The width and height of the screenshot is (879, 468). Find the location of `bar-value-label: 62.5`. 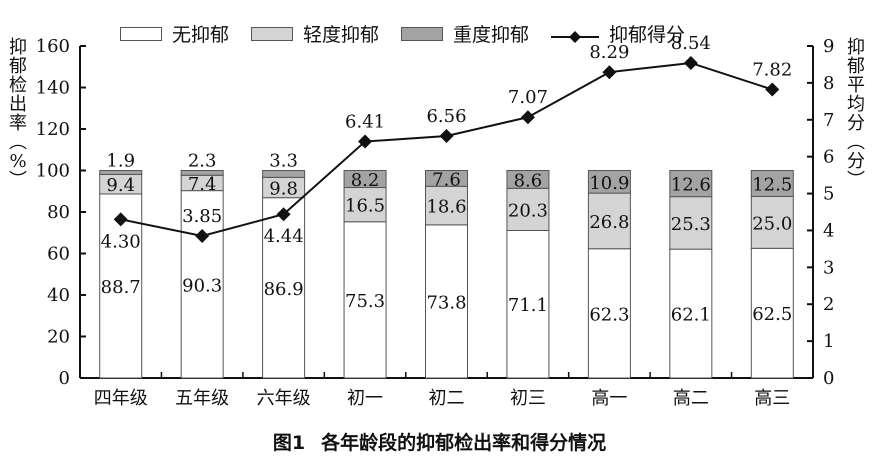

bar-value-label: 62.5 is located at coordinates (772, 314).